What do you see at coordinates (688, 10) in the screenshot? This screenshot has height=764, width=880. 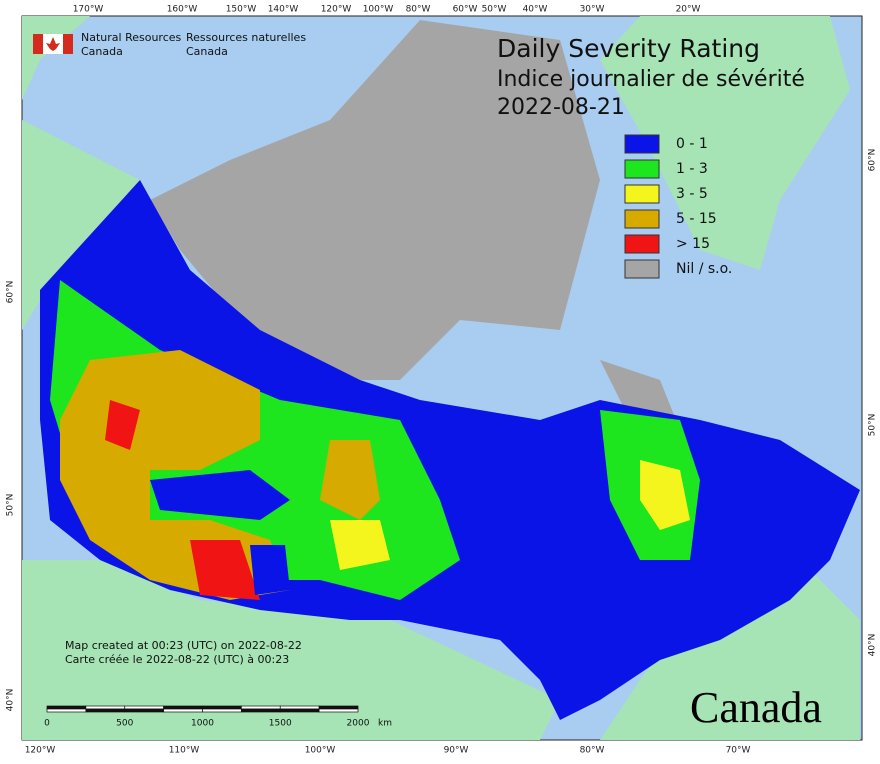 I see `graticule-label: 20°W` at bounding box center [688, 10].